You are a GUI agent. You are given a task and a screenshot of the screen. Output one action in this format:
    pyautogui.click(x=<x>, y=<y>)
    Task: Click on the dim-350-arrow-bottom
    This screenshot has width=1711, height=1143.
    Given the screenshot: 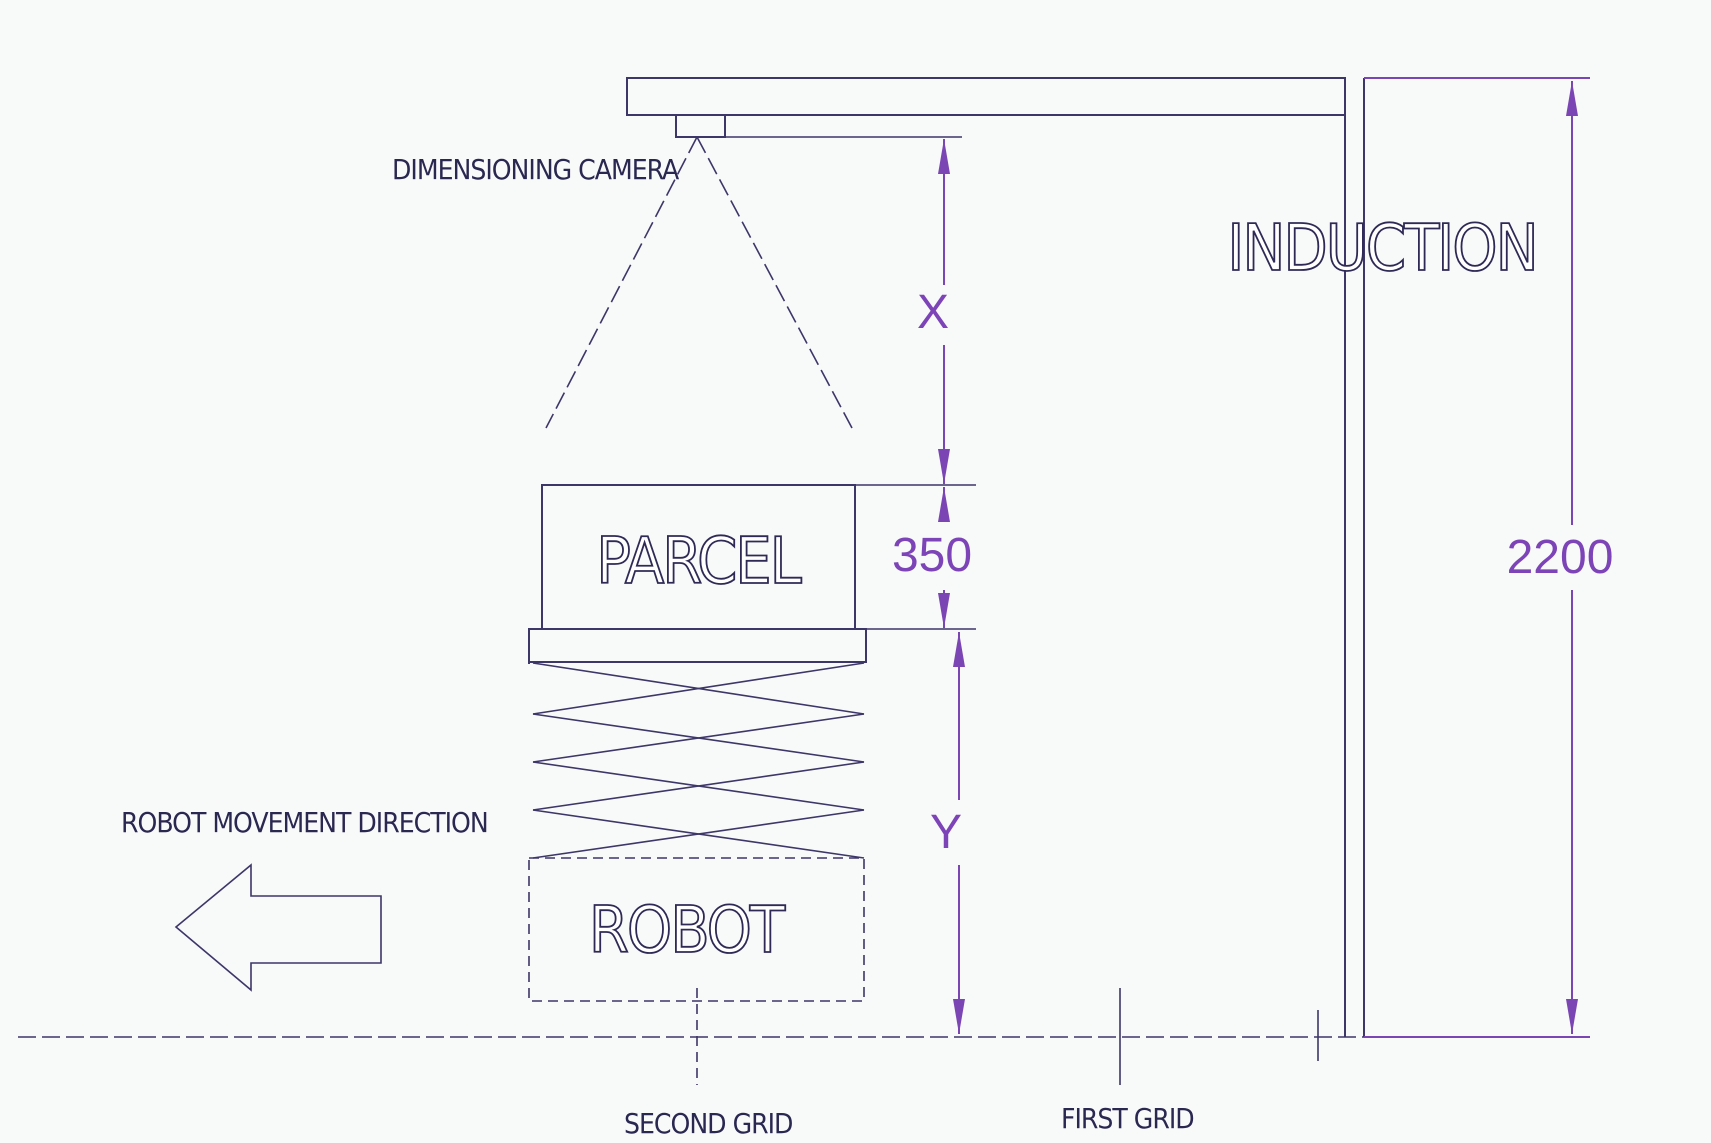 What is the action you would take?
    pyautogui.click(x=944, y=610)
    